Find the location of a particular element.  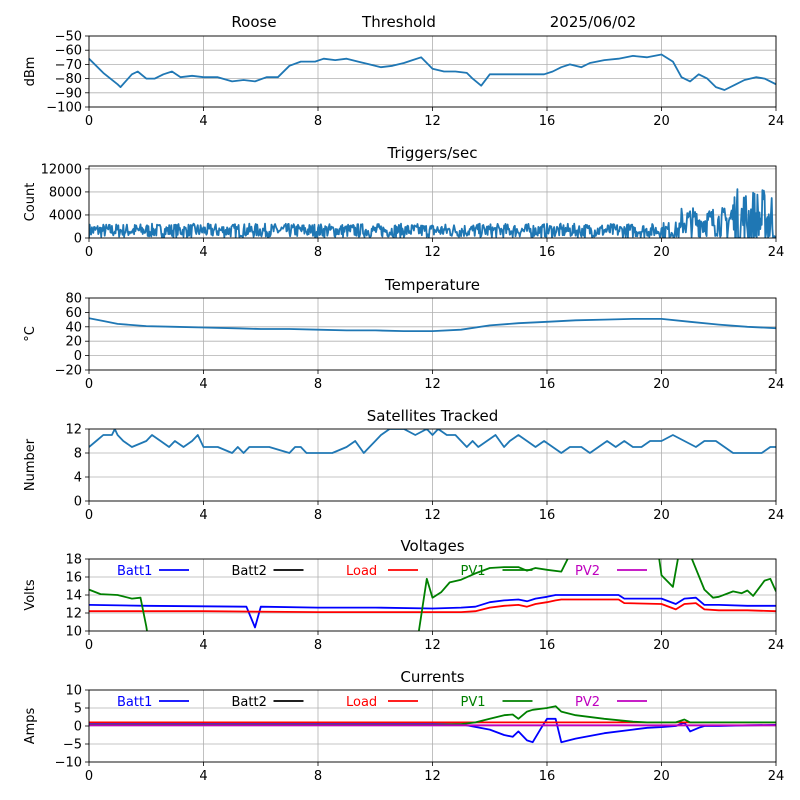

y-tick-label: −90 is located at coordinates (68, 93).